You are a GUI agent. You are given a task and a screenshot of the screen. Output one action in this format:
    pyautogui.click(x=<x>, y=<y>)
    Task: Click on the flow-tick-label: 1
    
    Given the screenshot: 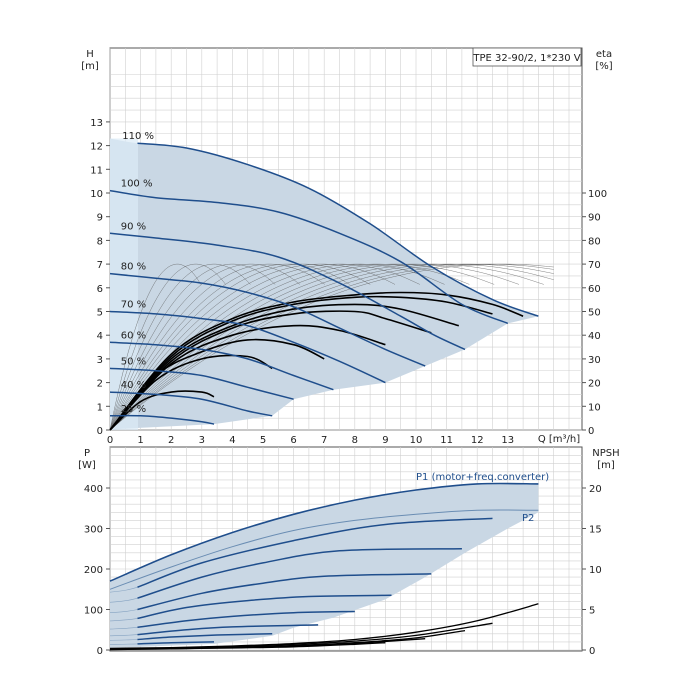 What is the action you would take?
    pyautogui.click(x=140, y=440)
    